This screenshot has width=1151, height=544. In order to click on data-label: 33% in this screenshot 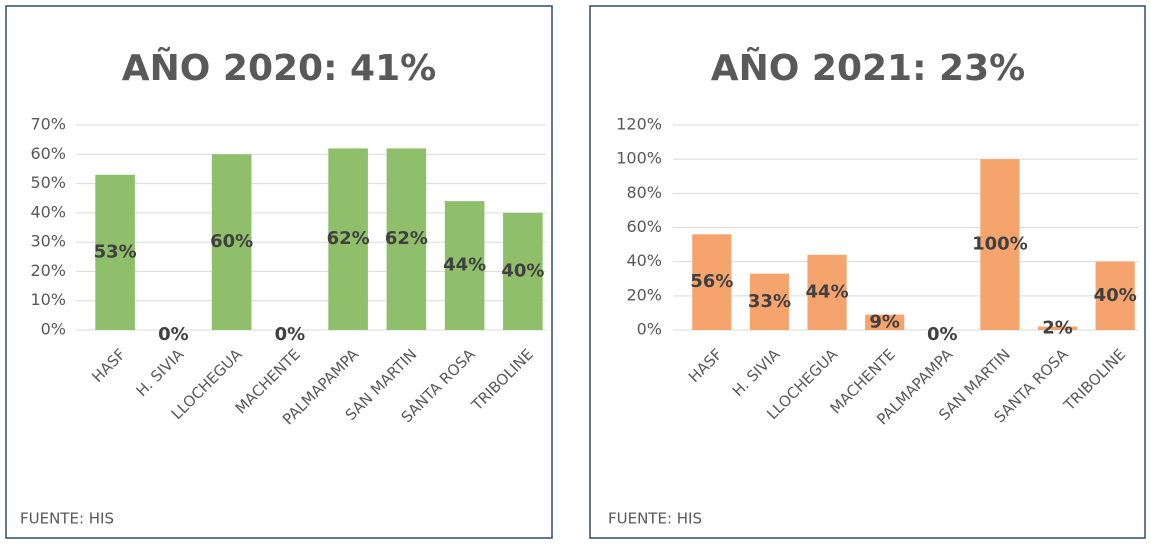, I will do `click(769, 301)`.